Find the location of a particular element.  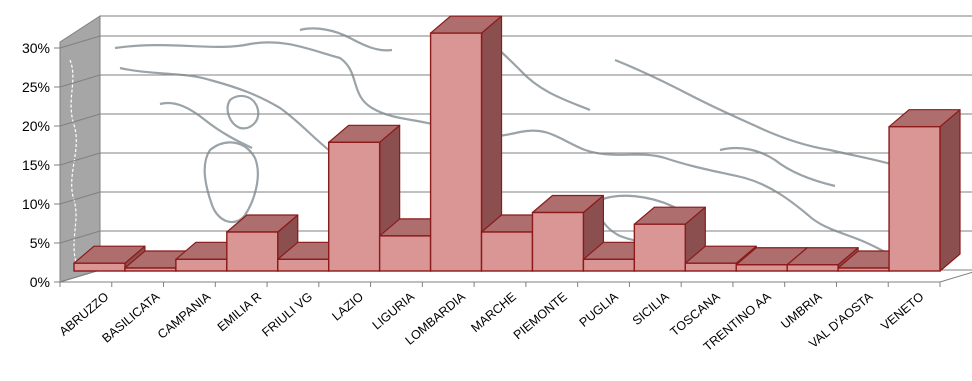

x-tick-label: SICILIA is located at coordinates (651, 308).